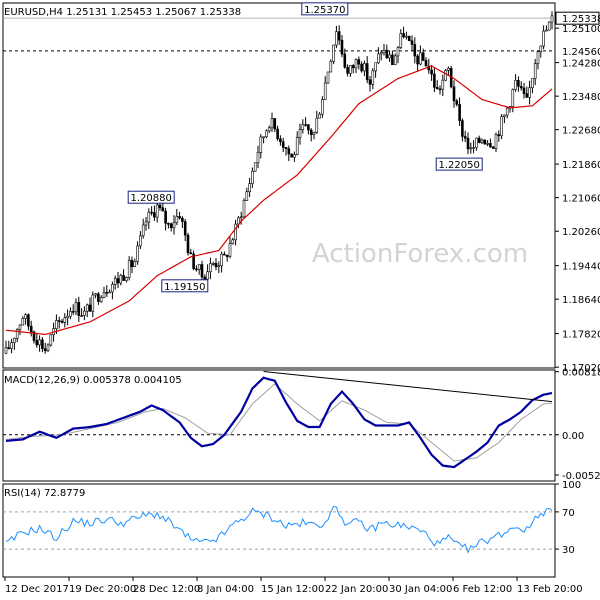  Describe the element at coordinates (581, 232) in the screenshot. I see `price-y-tick-label: 1.20260` at that location.